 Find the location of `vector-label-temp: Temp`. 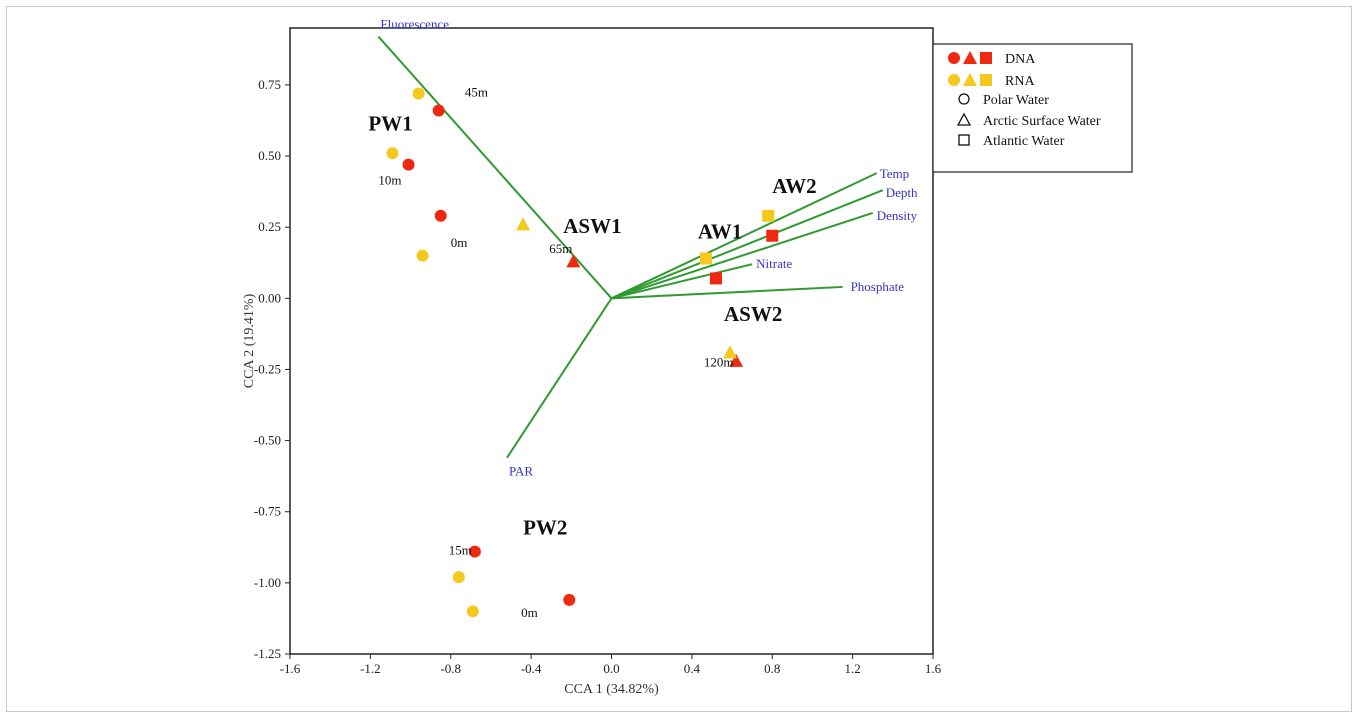

vector-label-temp: Temp is located at coordinates (894, 173).